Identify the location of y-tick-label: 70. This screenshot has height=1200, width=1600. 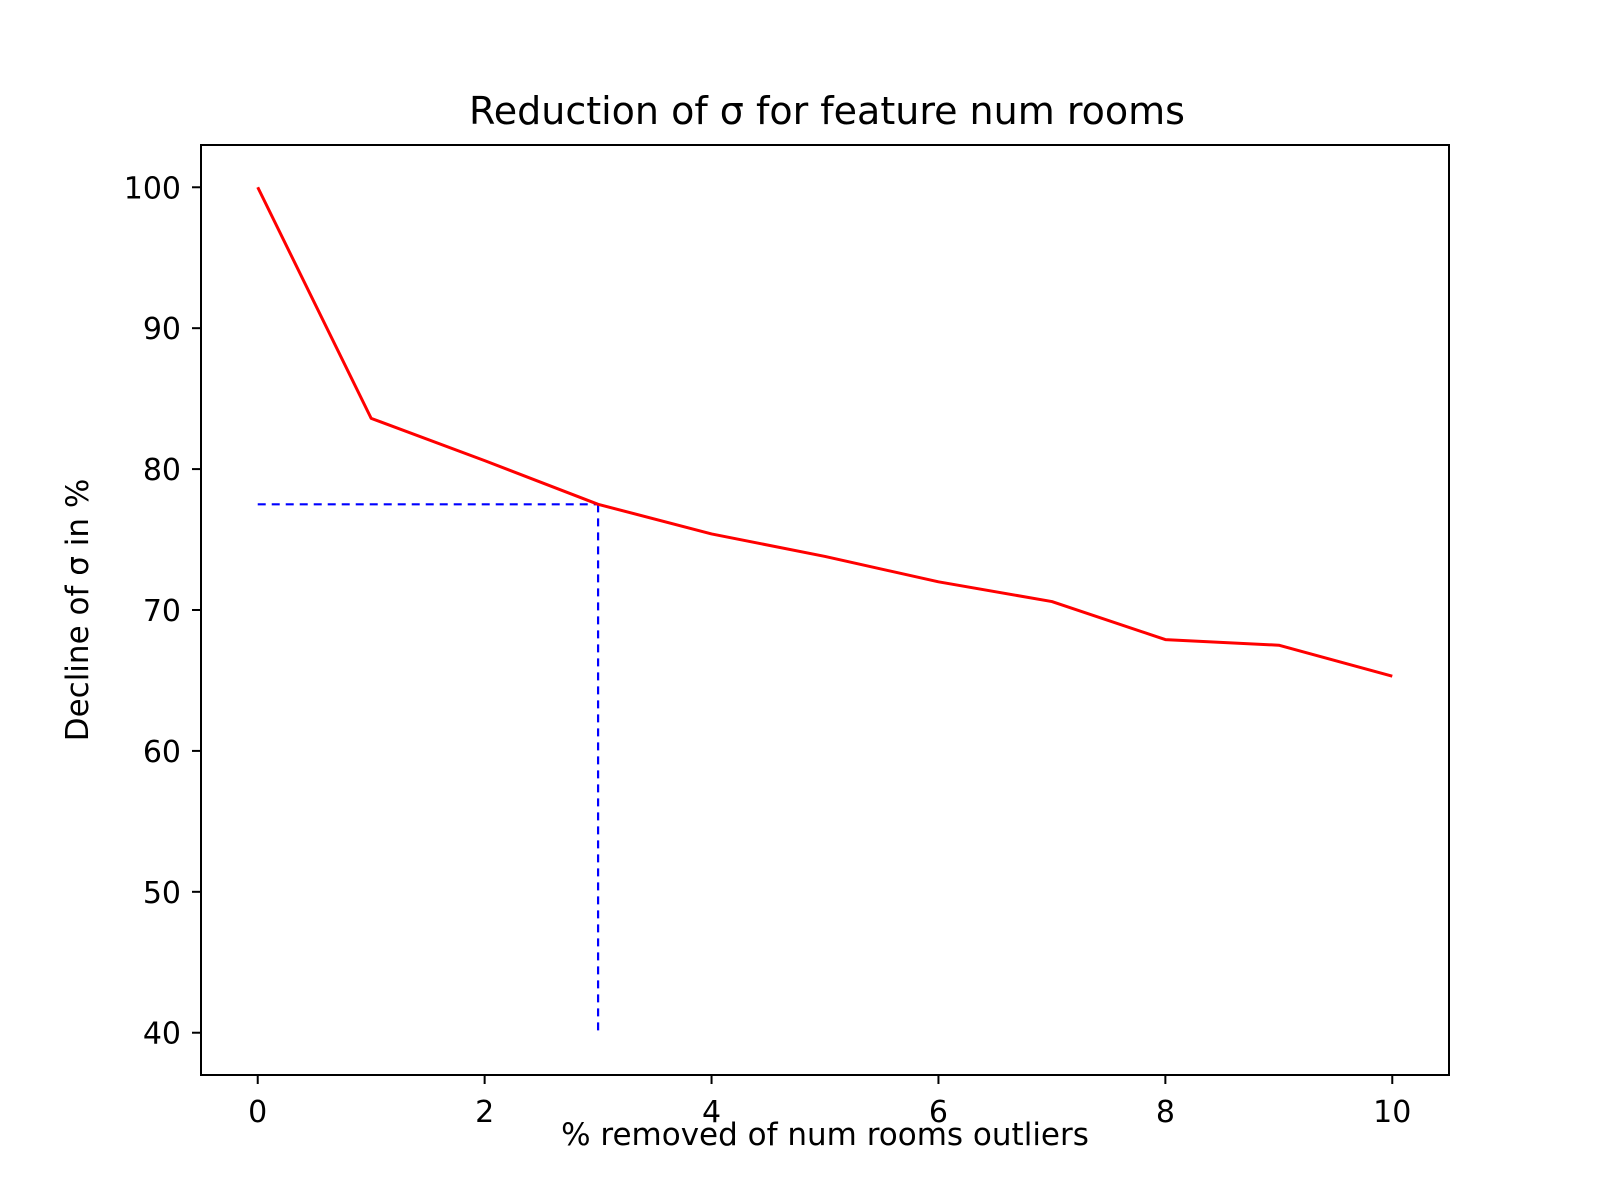
(162, 611).